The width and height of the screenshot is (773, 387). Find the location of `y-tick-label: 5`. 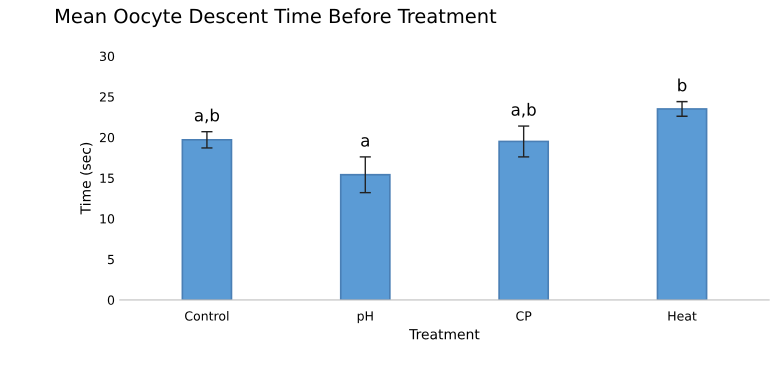

y-tick-label: 5 is located at coordinates (111, 259).